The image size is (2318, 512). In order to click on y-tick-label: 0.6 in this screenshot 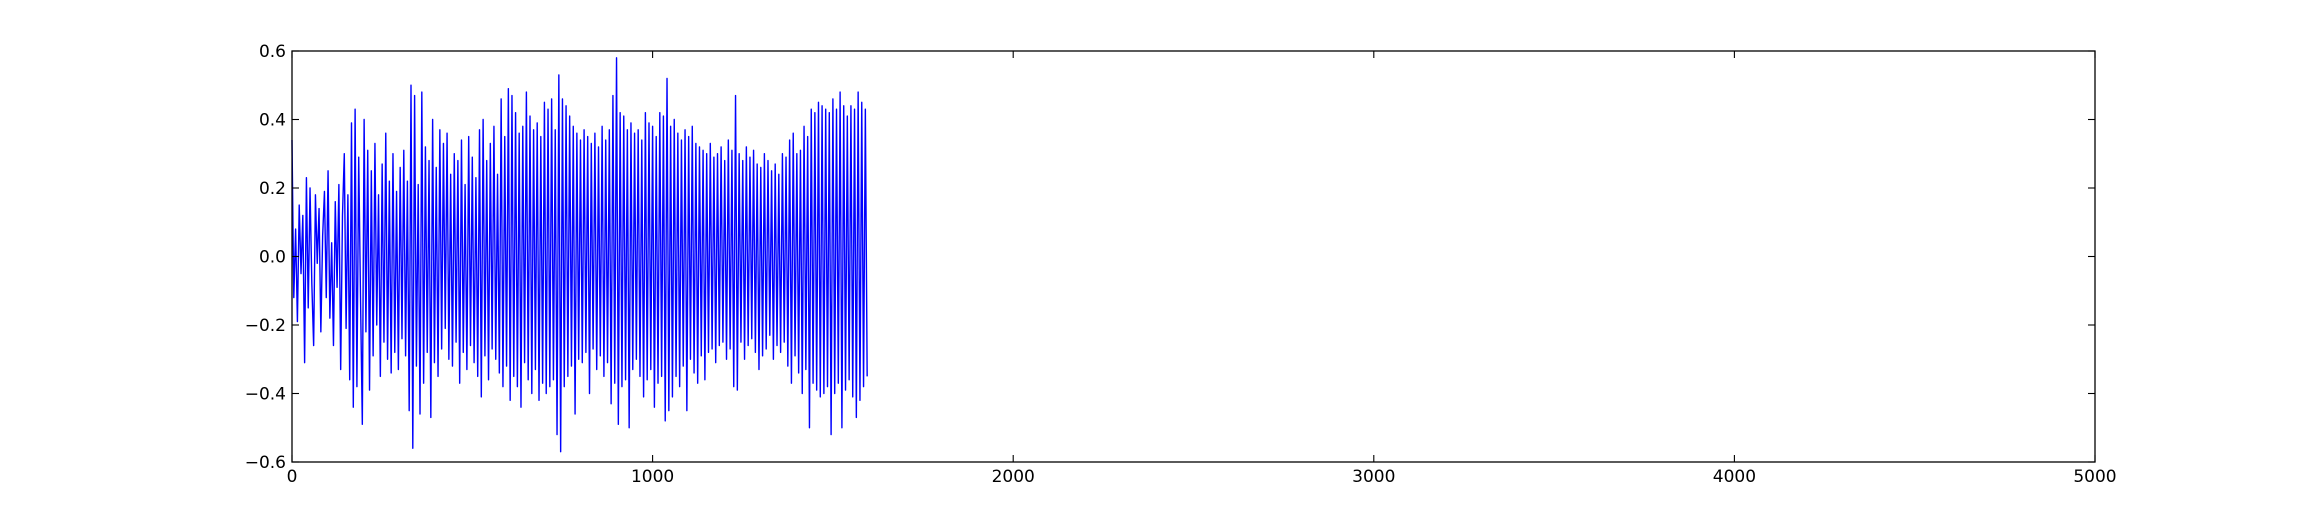, I will do `click(272, 52)`.